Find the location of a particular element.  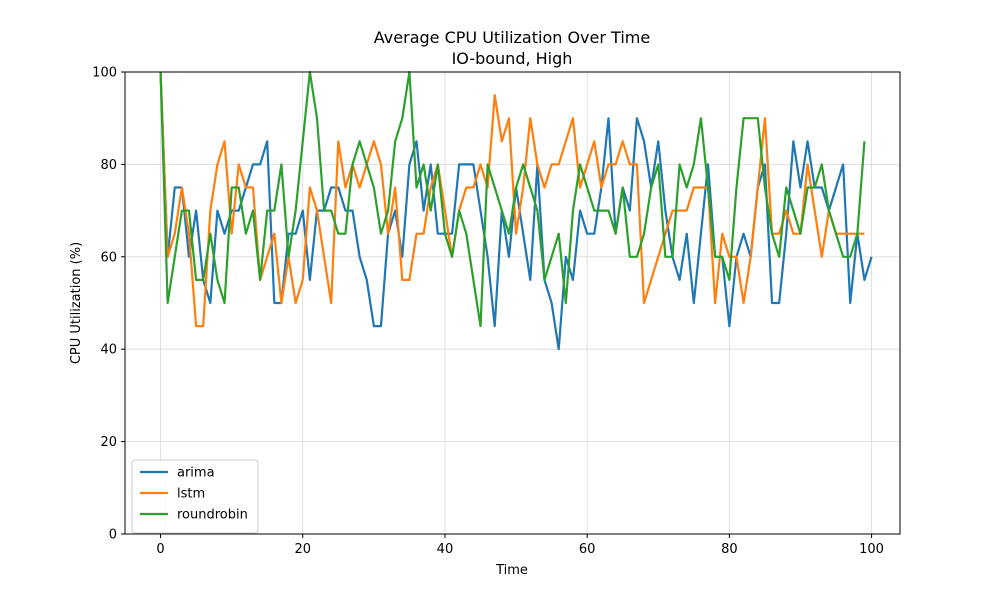

x-axis-label: Time is located at coordinates (511, 570).